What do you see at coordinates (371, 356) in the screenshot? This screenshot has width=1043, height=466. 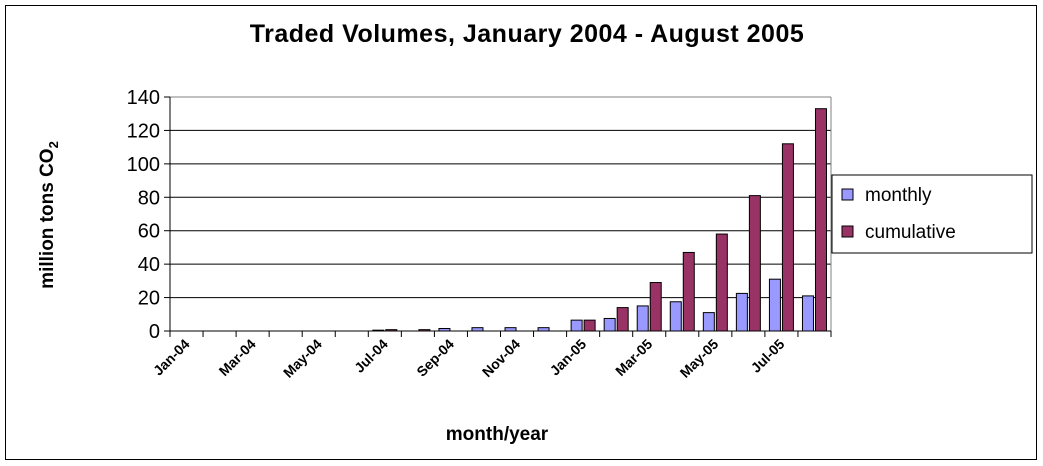 I see `x-tick-label-Jul-04: Jul-04` at bounding box center [371, 356].